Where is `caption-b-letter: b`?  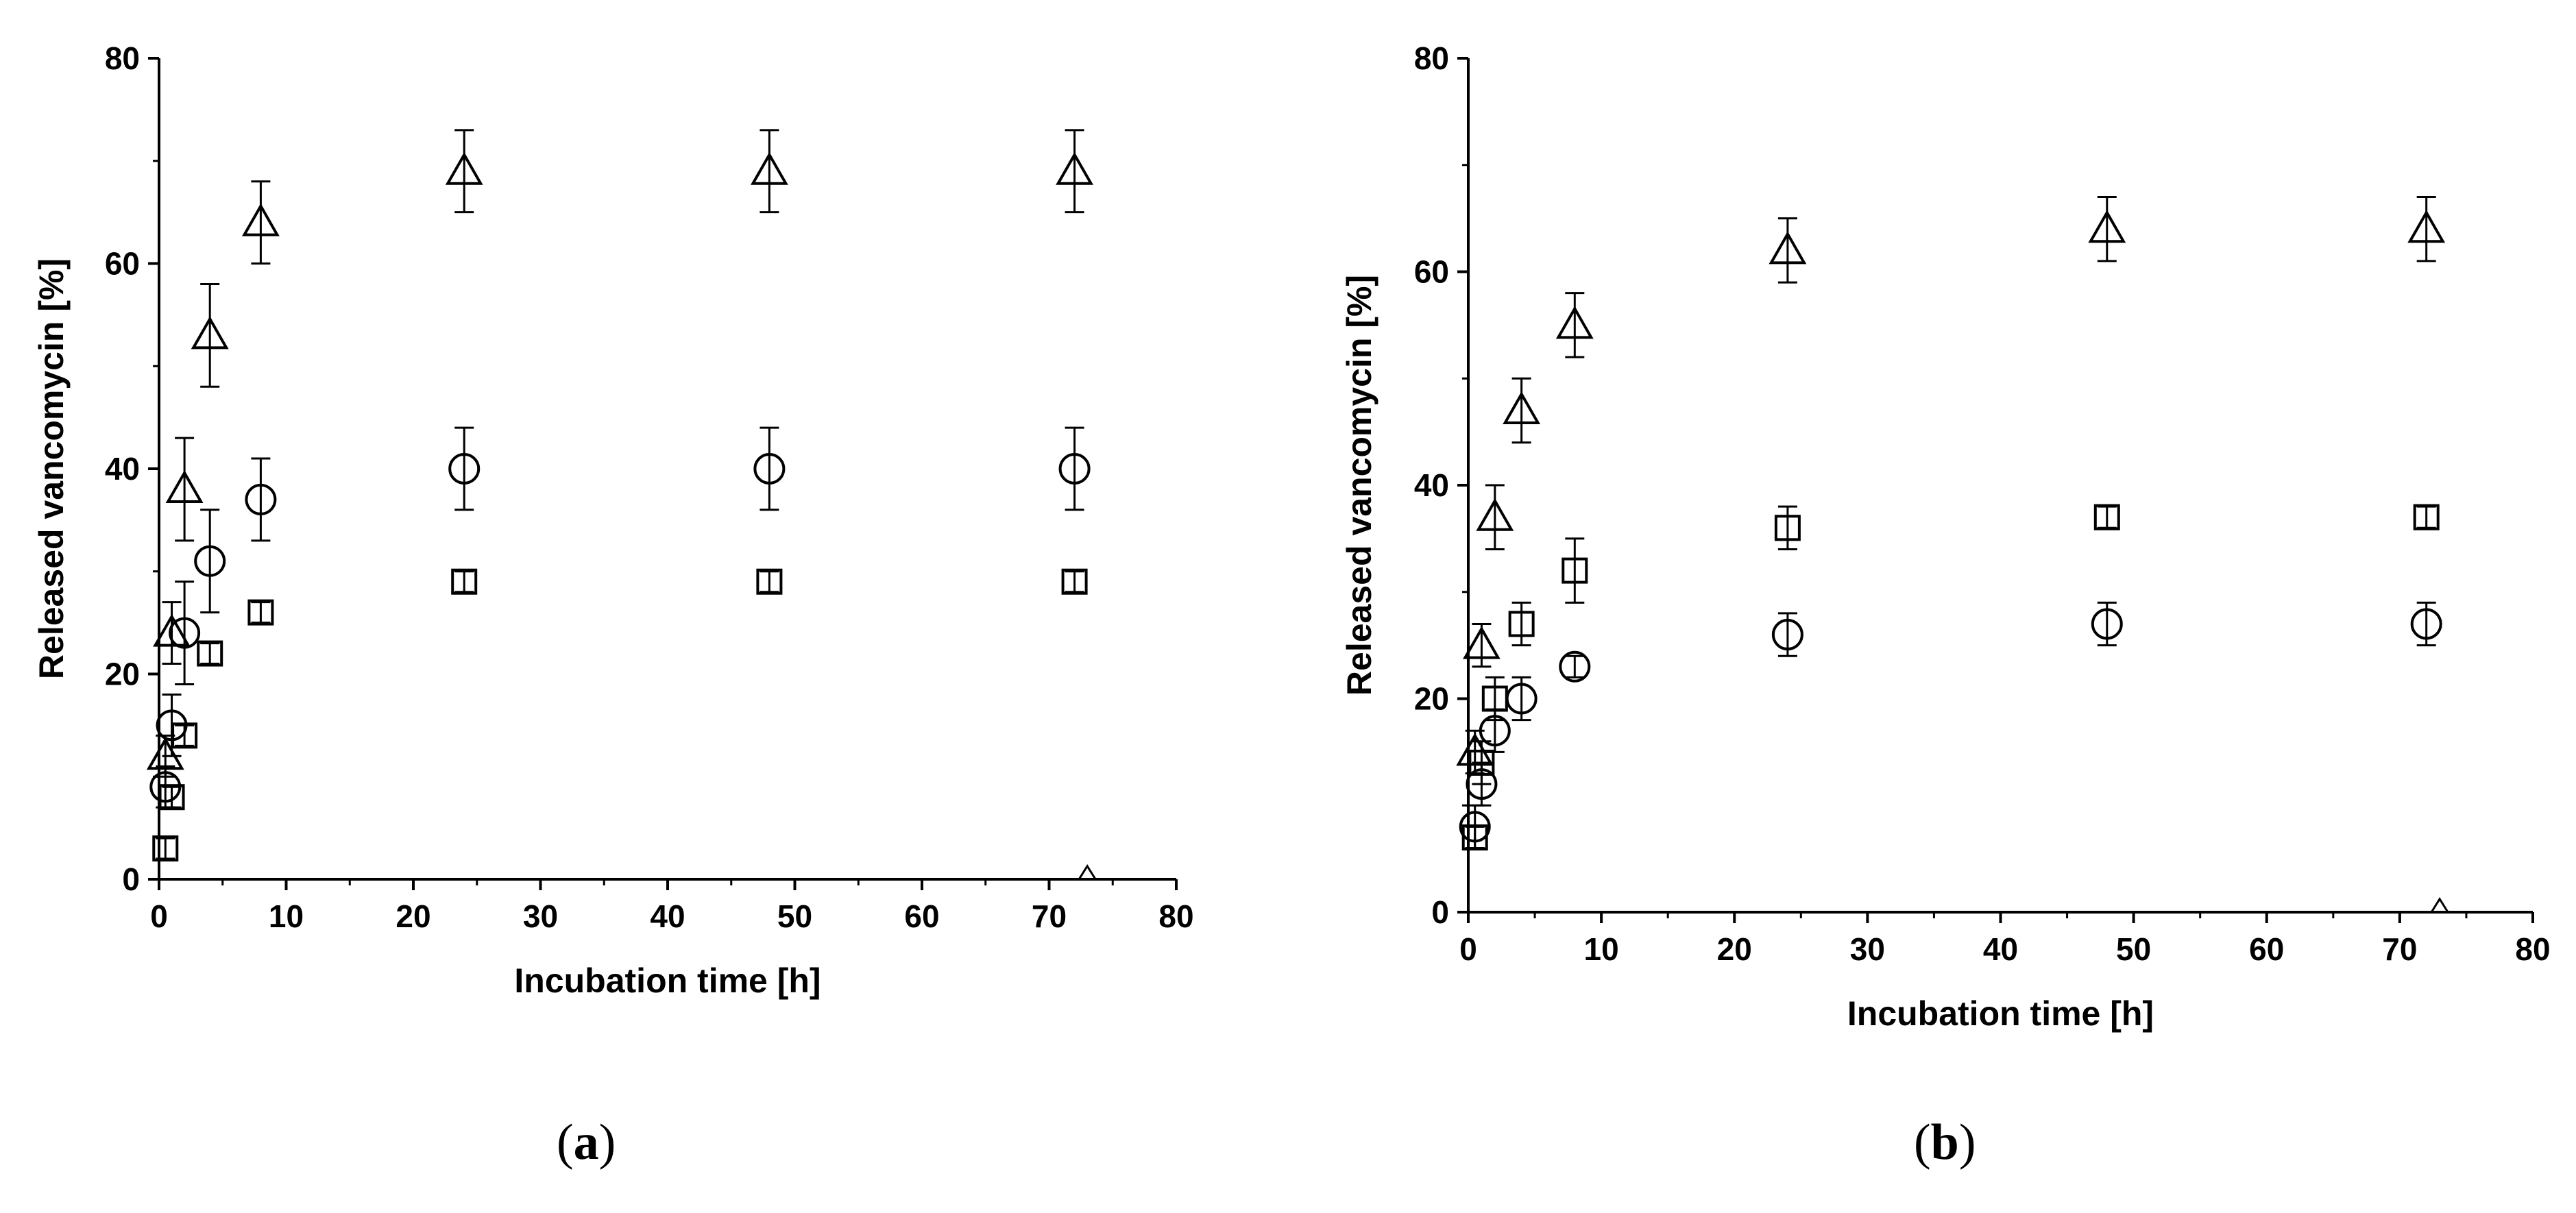
caption-b-letter: b is located at coordinates (1944, 1142).